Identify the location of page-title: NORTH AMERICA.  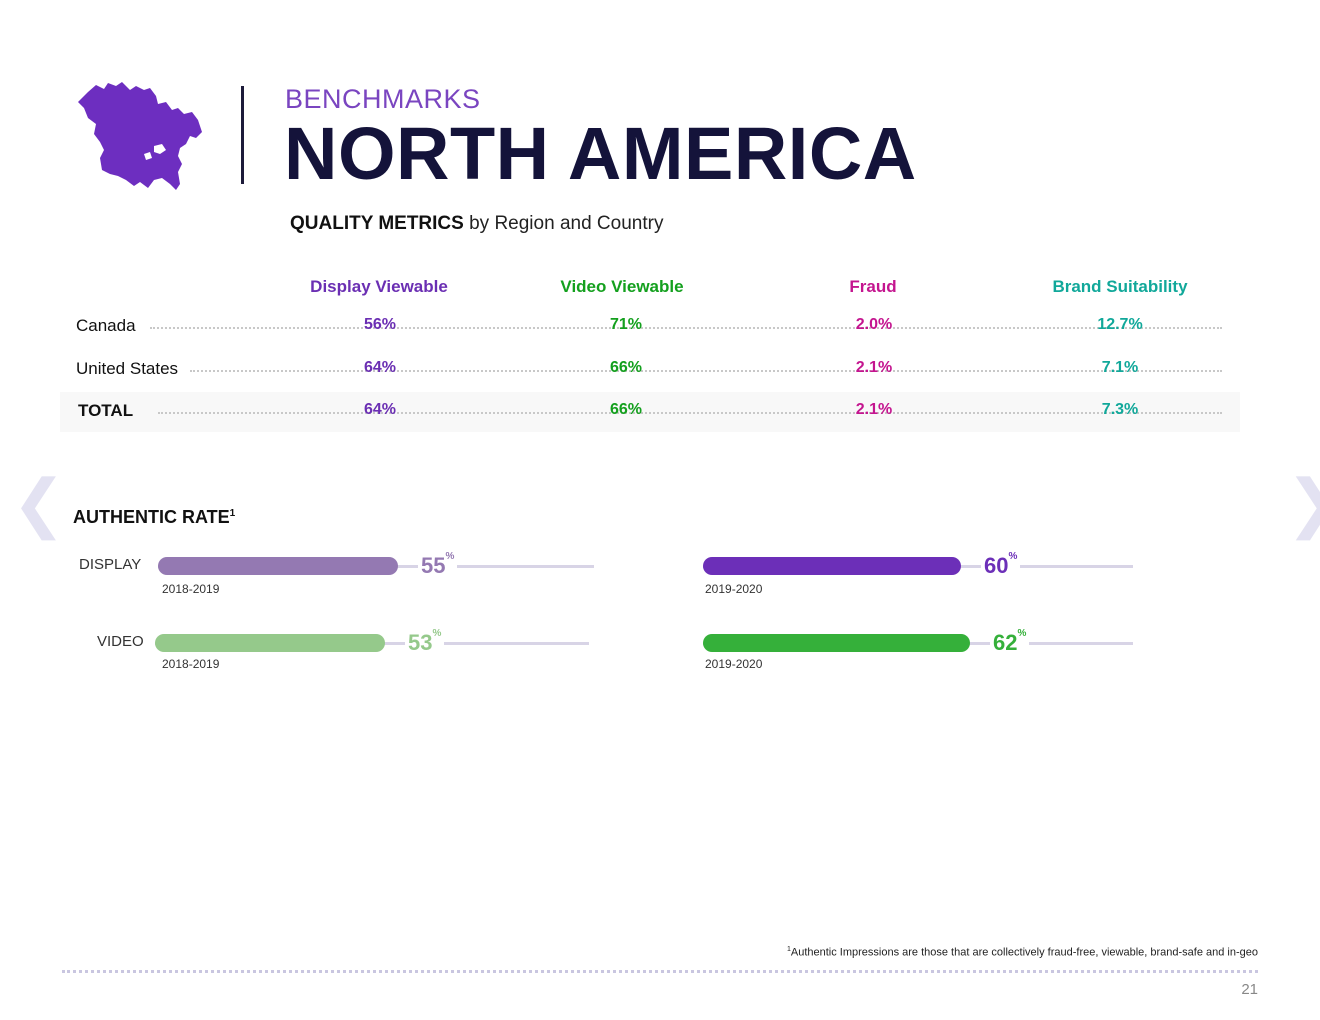
(600, 153).